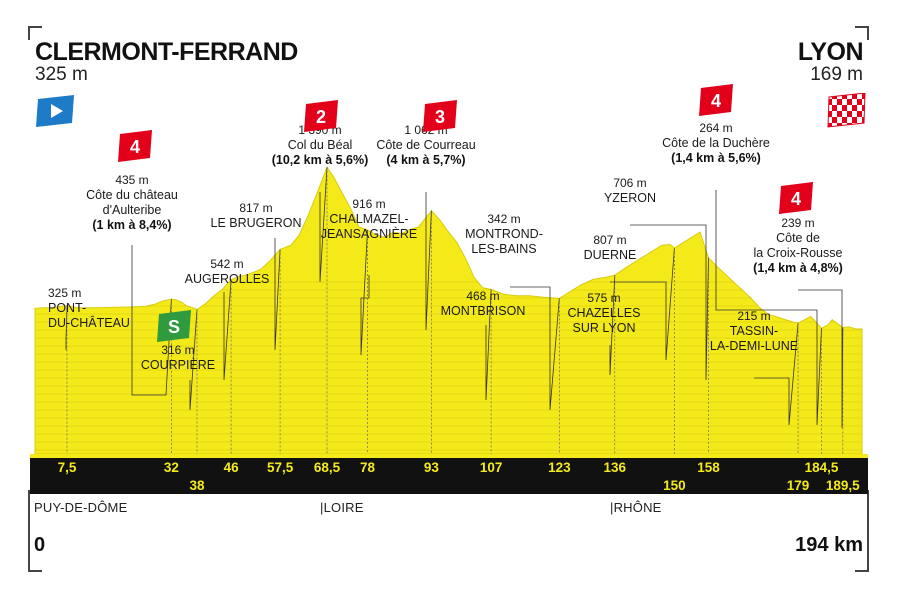 This screenshot has width=900, height=600. What do you see at coordinates (89, 322) in the screenshot?
I see `waypoint-label-line: DU-CHÂTEAU` at bounding box center [89, 322].